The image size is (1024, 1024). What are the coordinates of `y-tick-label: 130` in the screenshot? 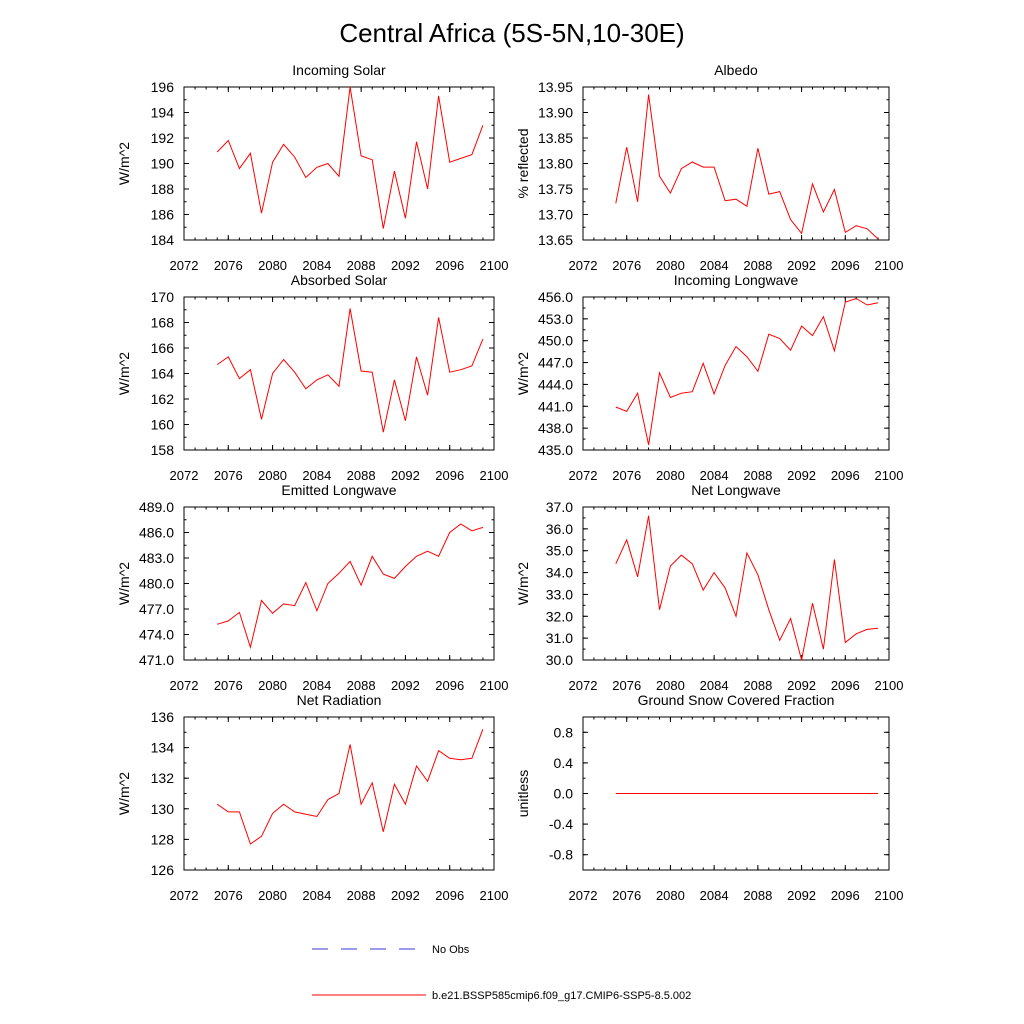 It's located at (163, 809).